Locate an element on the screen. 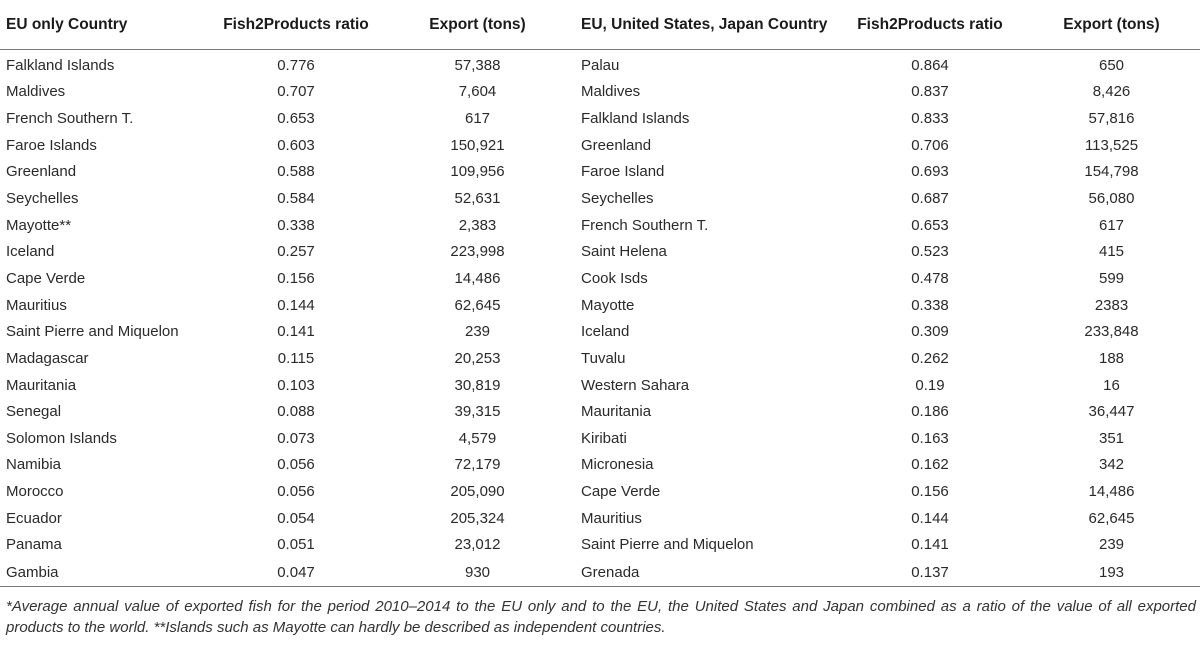 Image resolution: width=1200 pixels, height=645 pixels. cell-eu-country: Saint Pierre and Miquelon is located at coordinates (92, 332).